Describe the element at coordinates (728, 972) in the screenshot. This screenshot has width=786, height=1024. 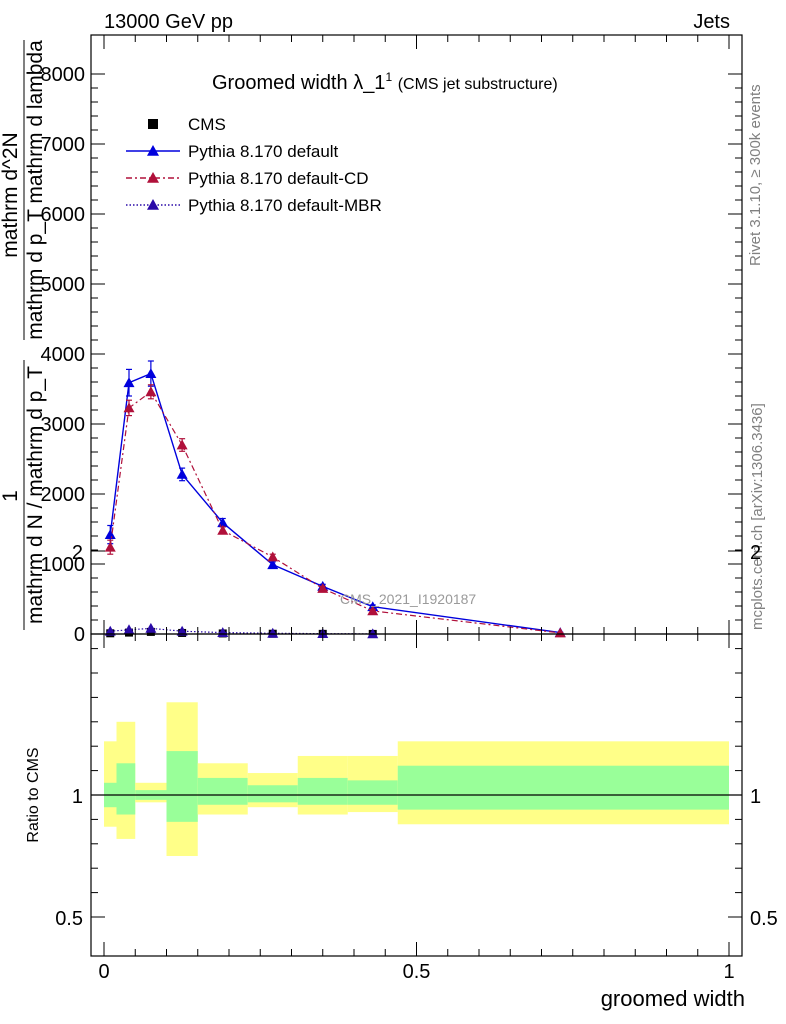
I see `x-tick-label: 1` at that location.